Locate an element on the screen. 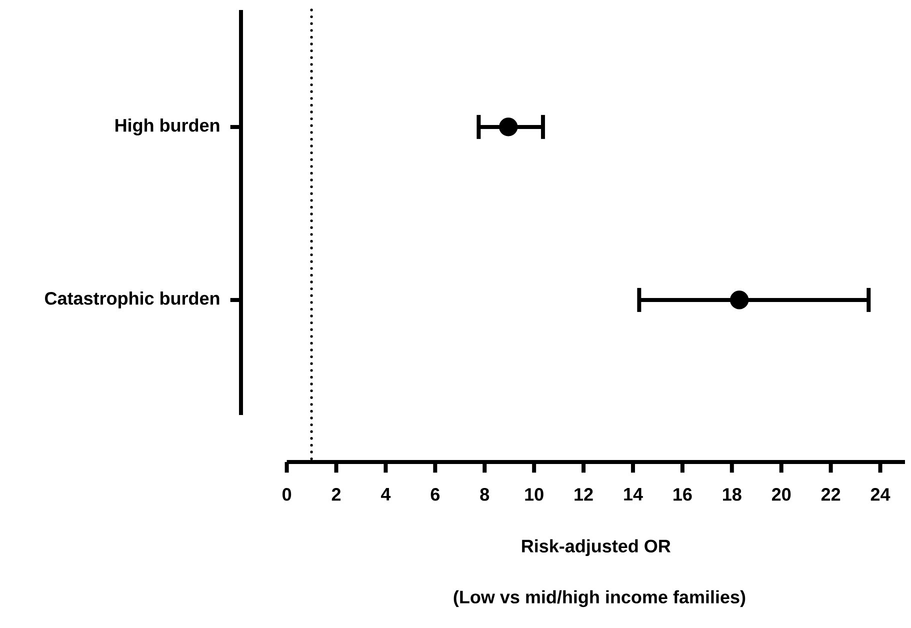 This screenshot has width=911, height=628. x-tick-label: 8 is located at coordinates (485, 494).